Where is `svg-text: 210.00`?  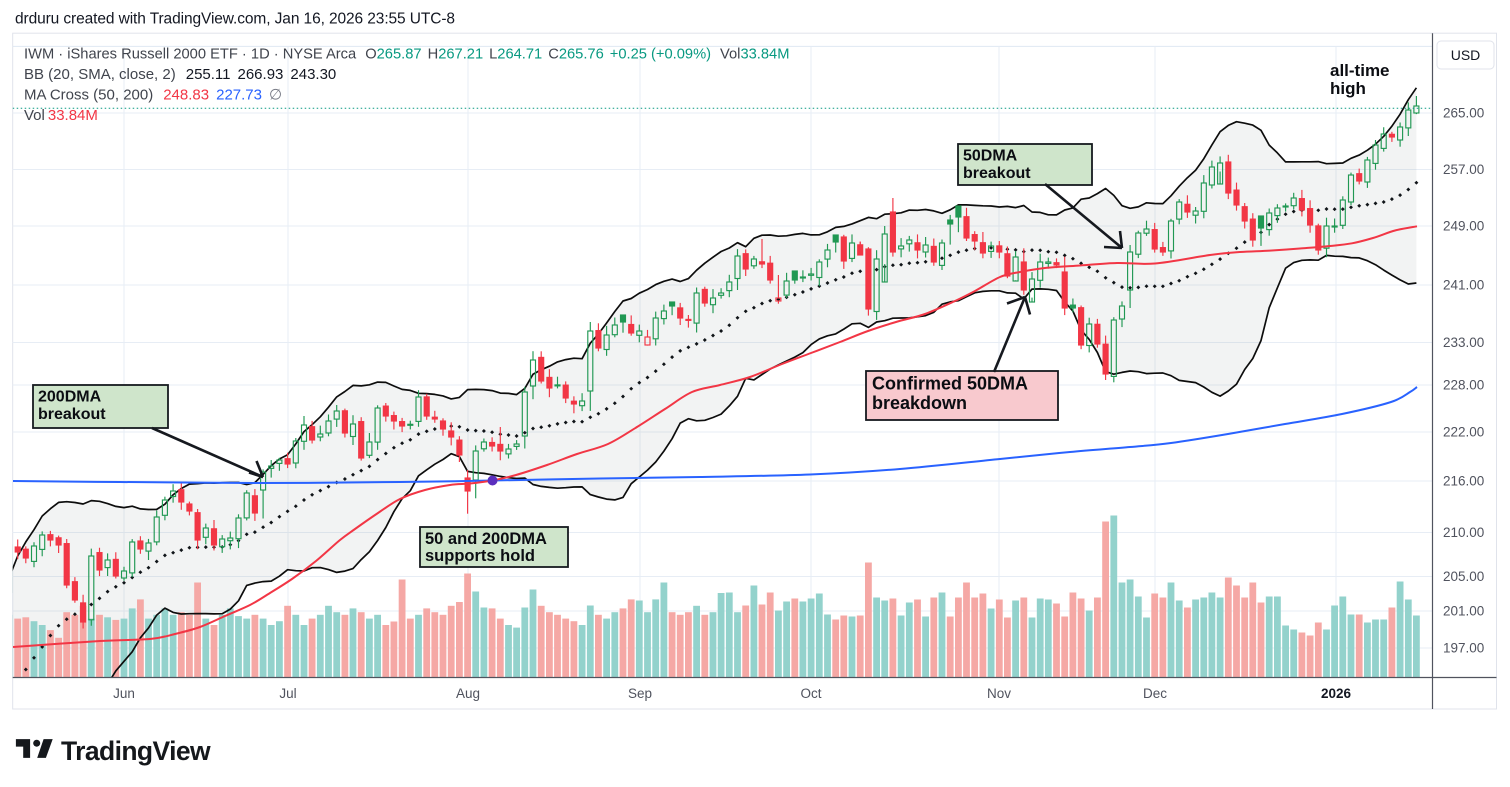 svg-text: 210.00 is located at coordinates (1463, 532).